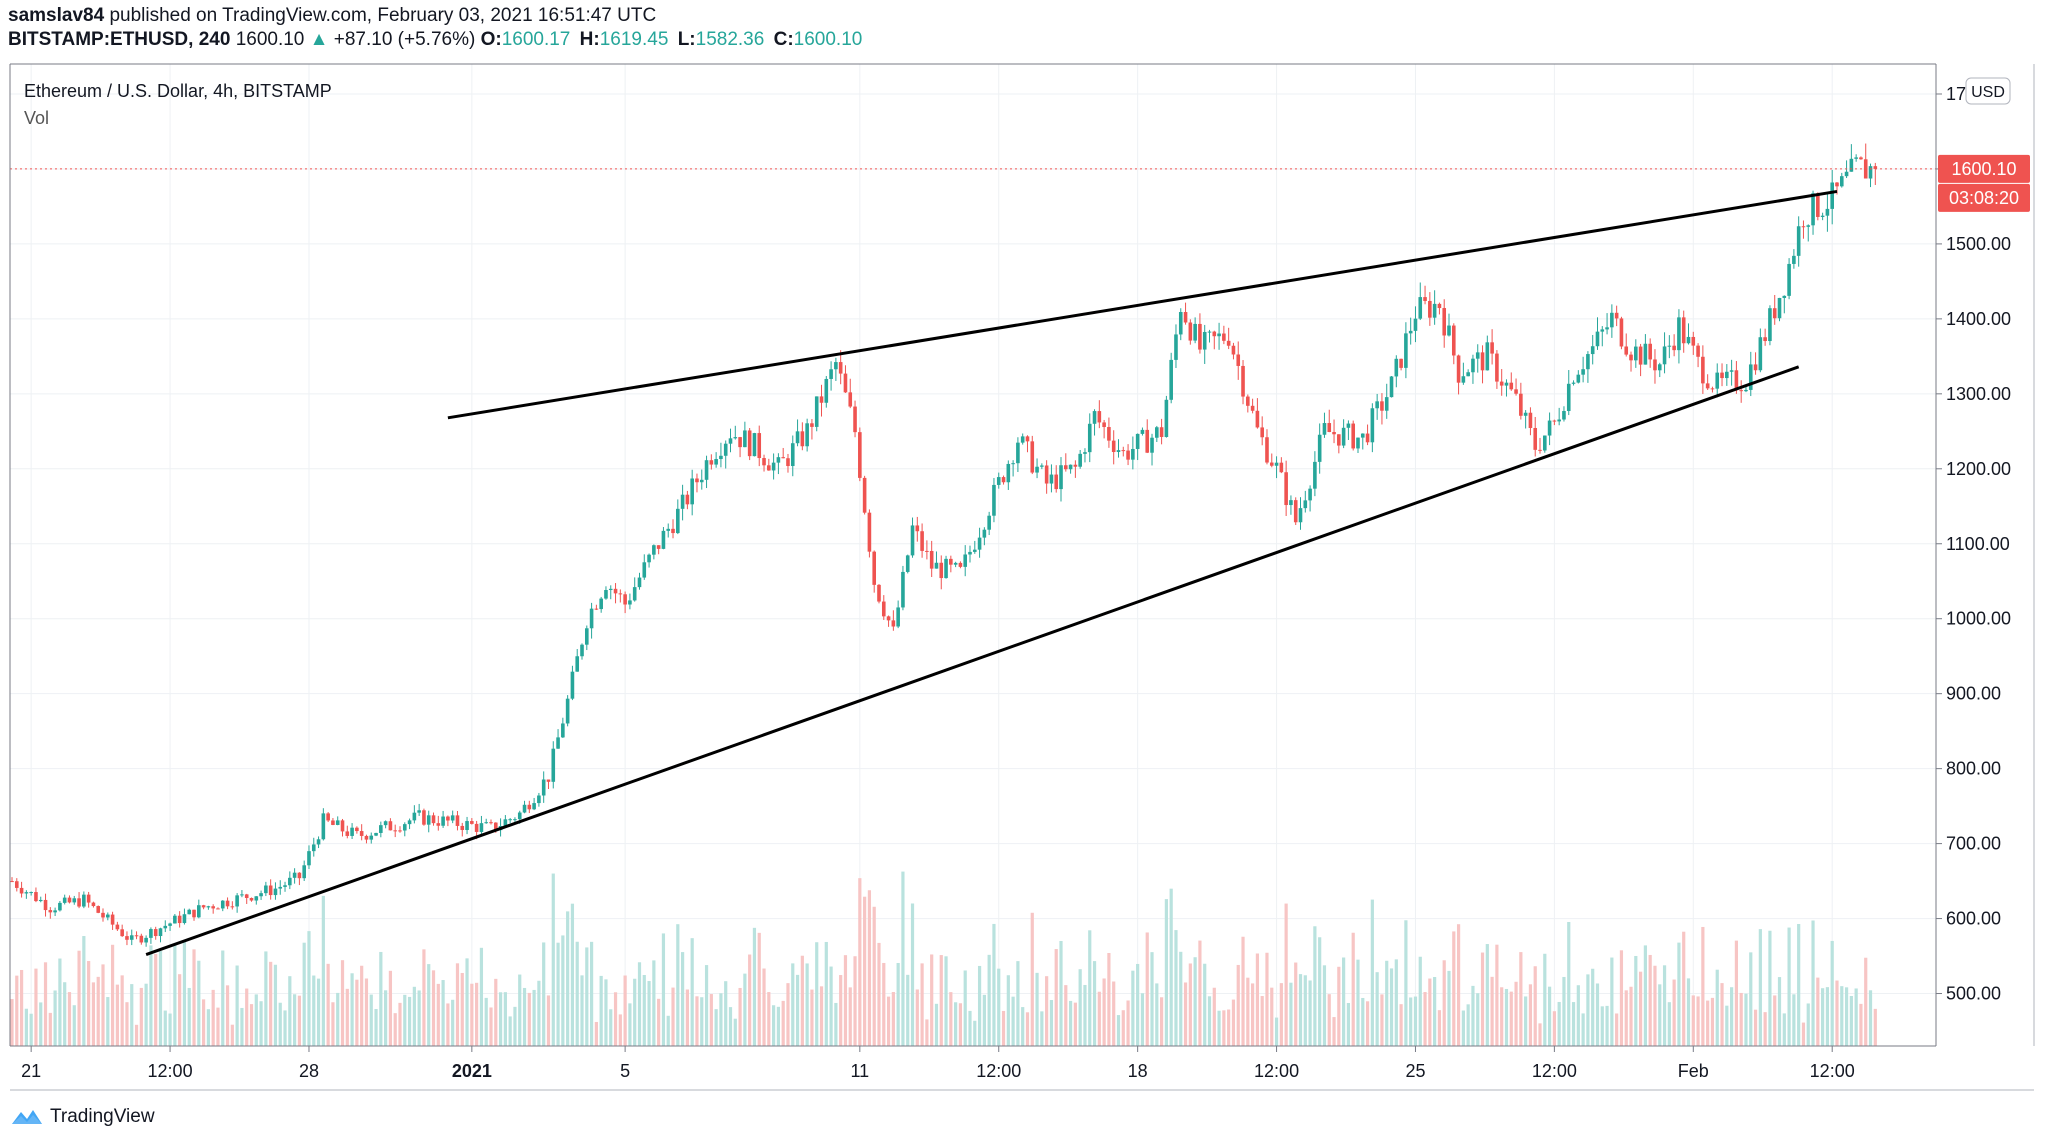 Image resolution: width=2048 pixels, height=1146 pixels. I want to click on publisher-name: samslav84, so click(56, 15).